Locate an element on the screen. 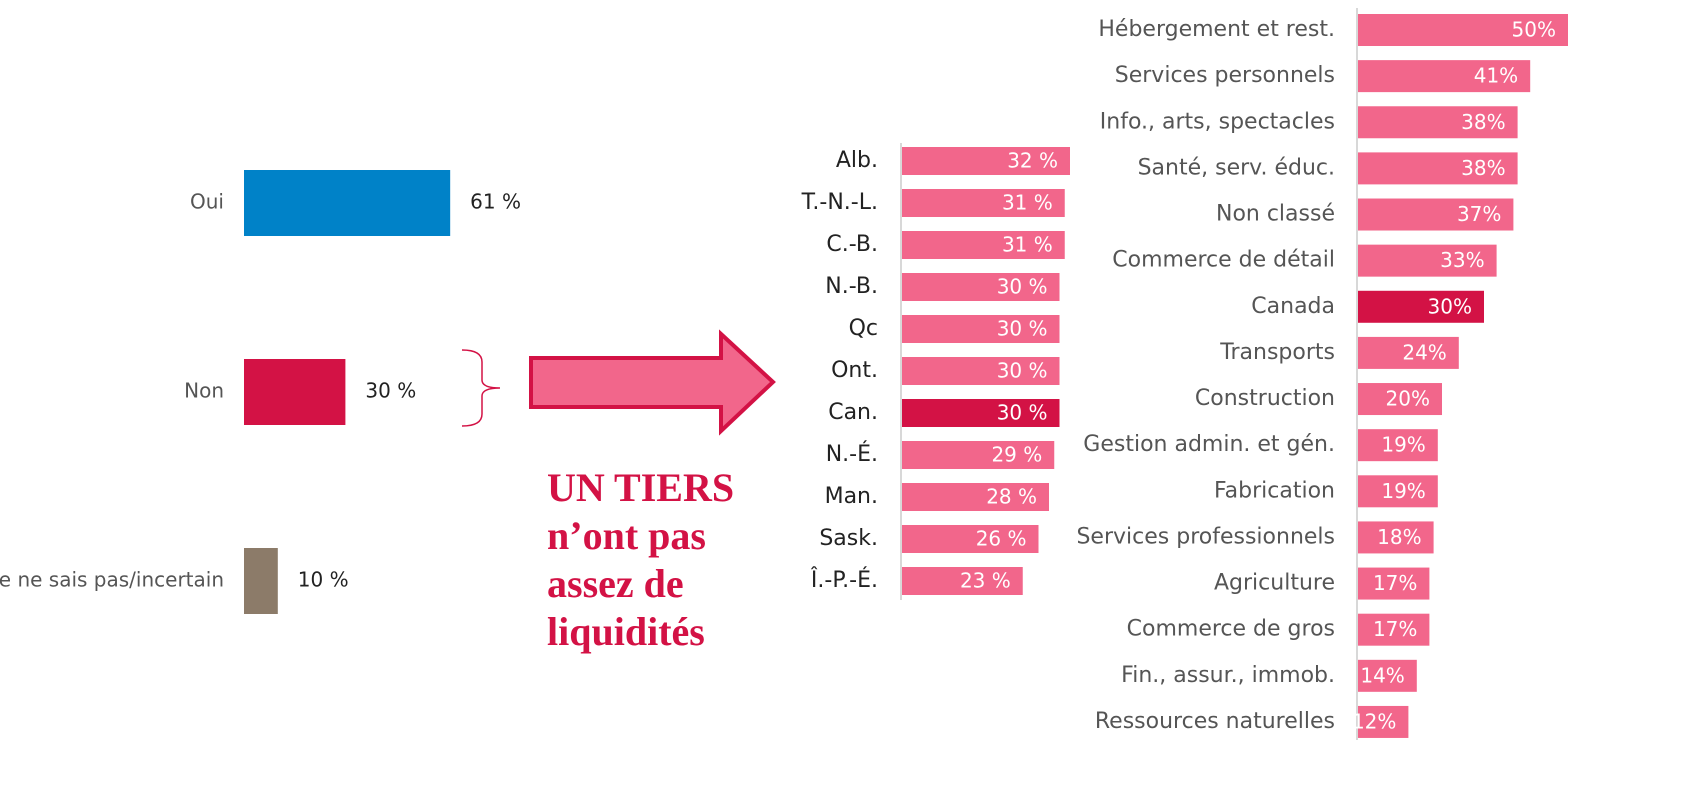 The width and height of the screenshot is (1683, 794). category-label: Man. is located at coordinates (851, 496).